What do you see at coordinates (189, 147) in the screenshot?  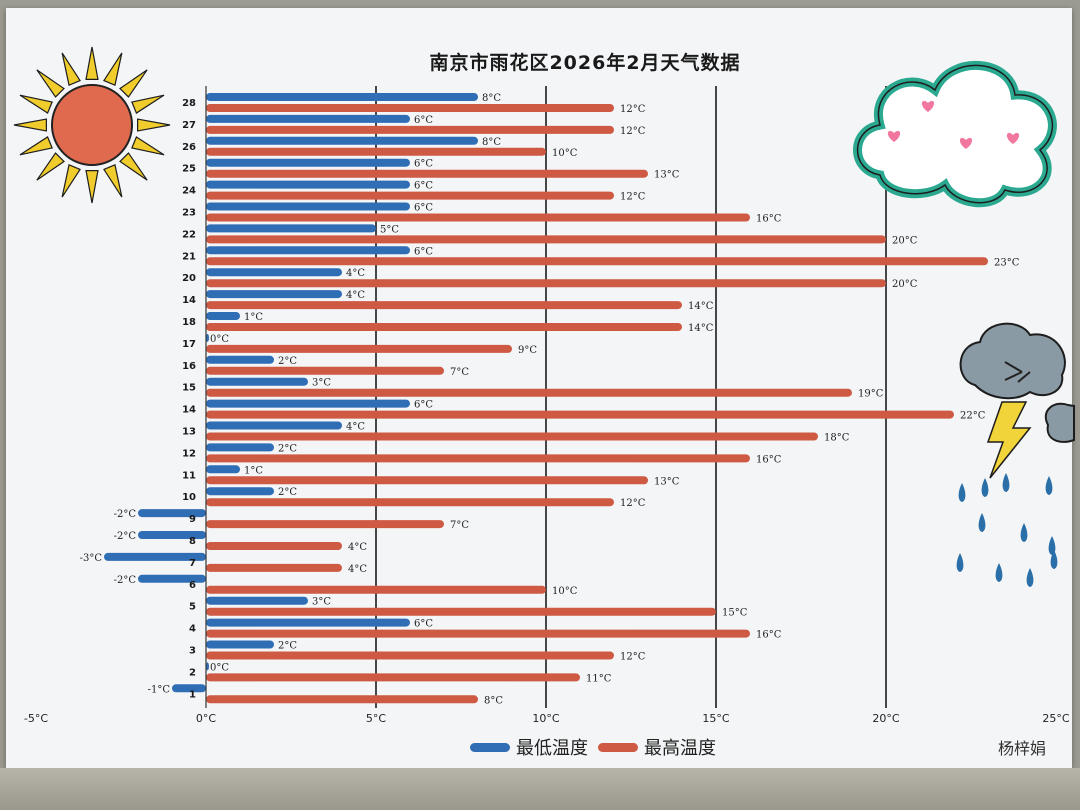 I see `category-label: 26` at bounding box center [189, 147].